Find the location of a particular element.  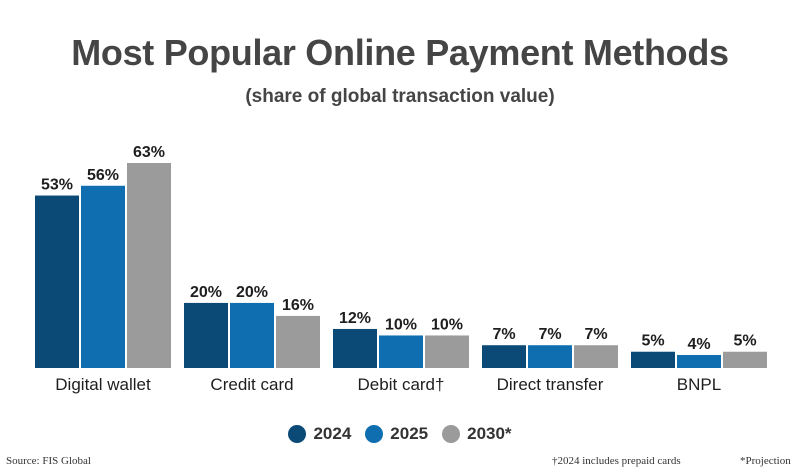

bar-direct-transfer-2025 is located at coordinates (550, 356).